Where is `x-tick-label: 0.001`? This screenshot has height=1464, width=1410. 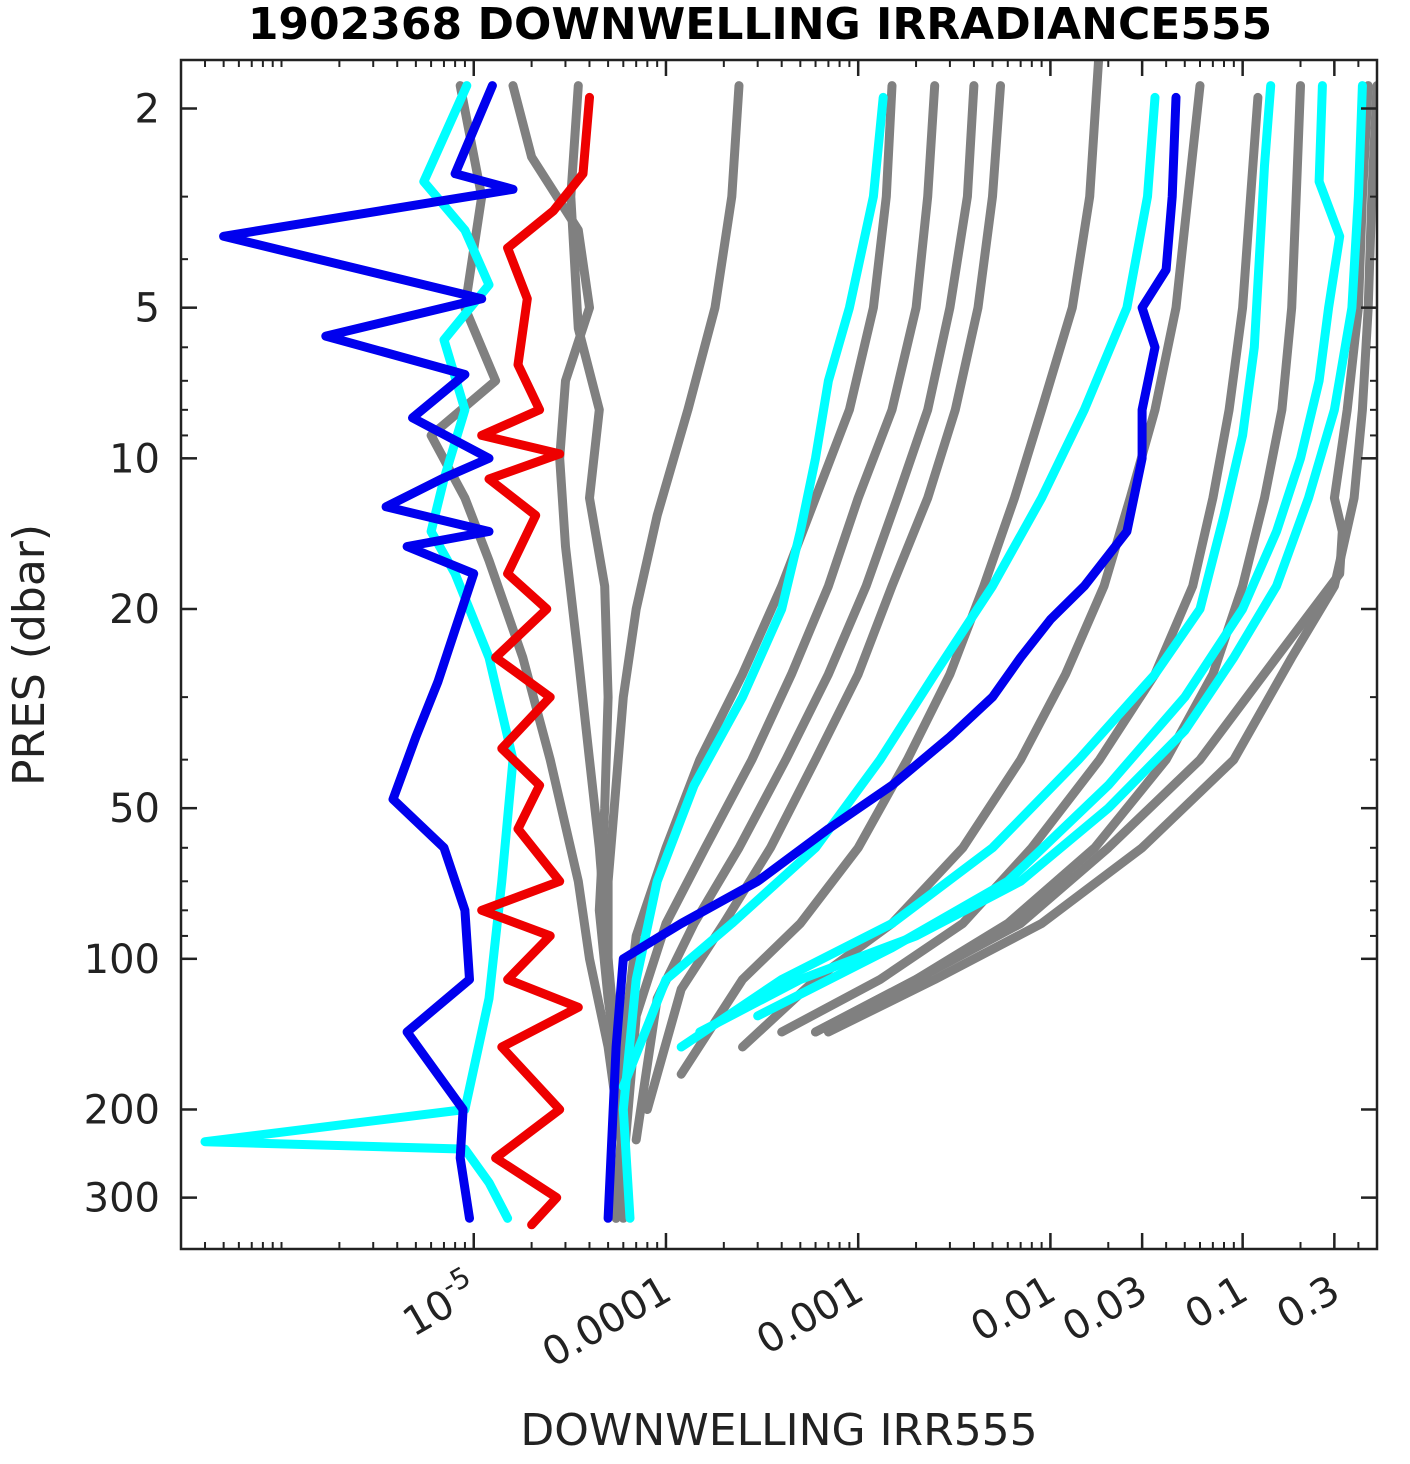 x-tick-label: 0.001 is located at coordinates (810, 1315).